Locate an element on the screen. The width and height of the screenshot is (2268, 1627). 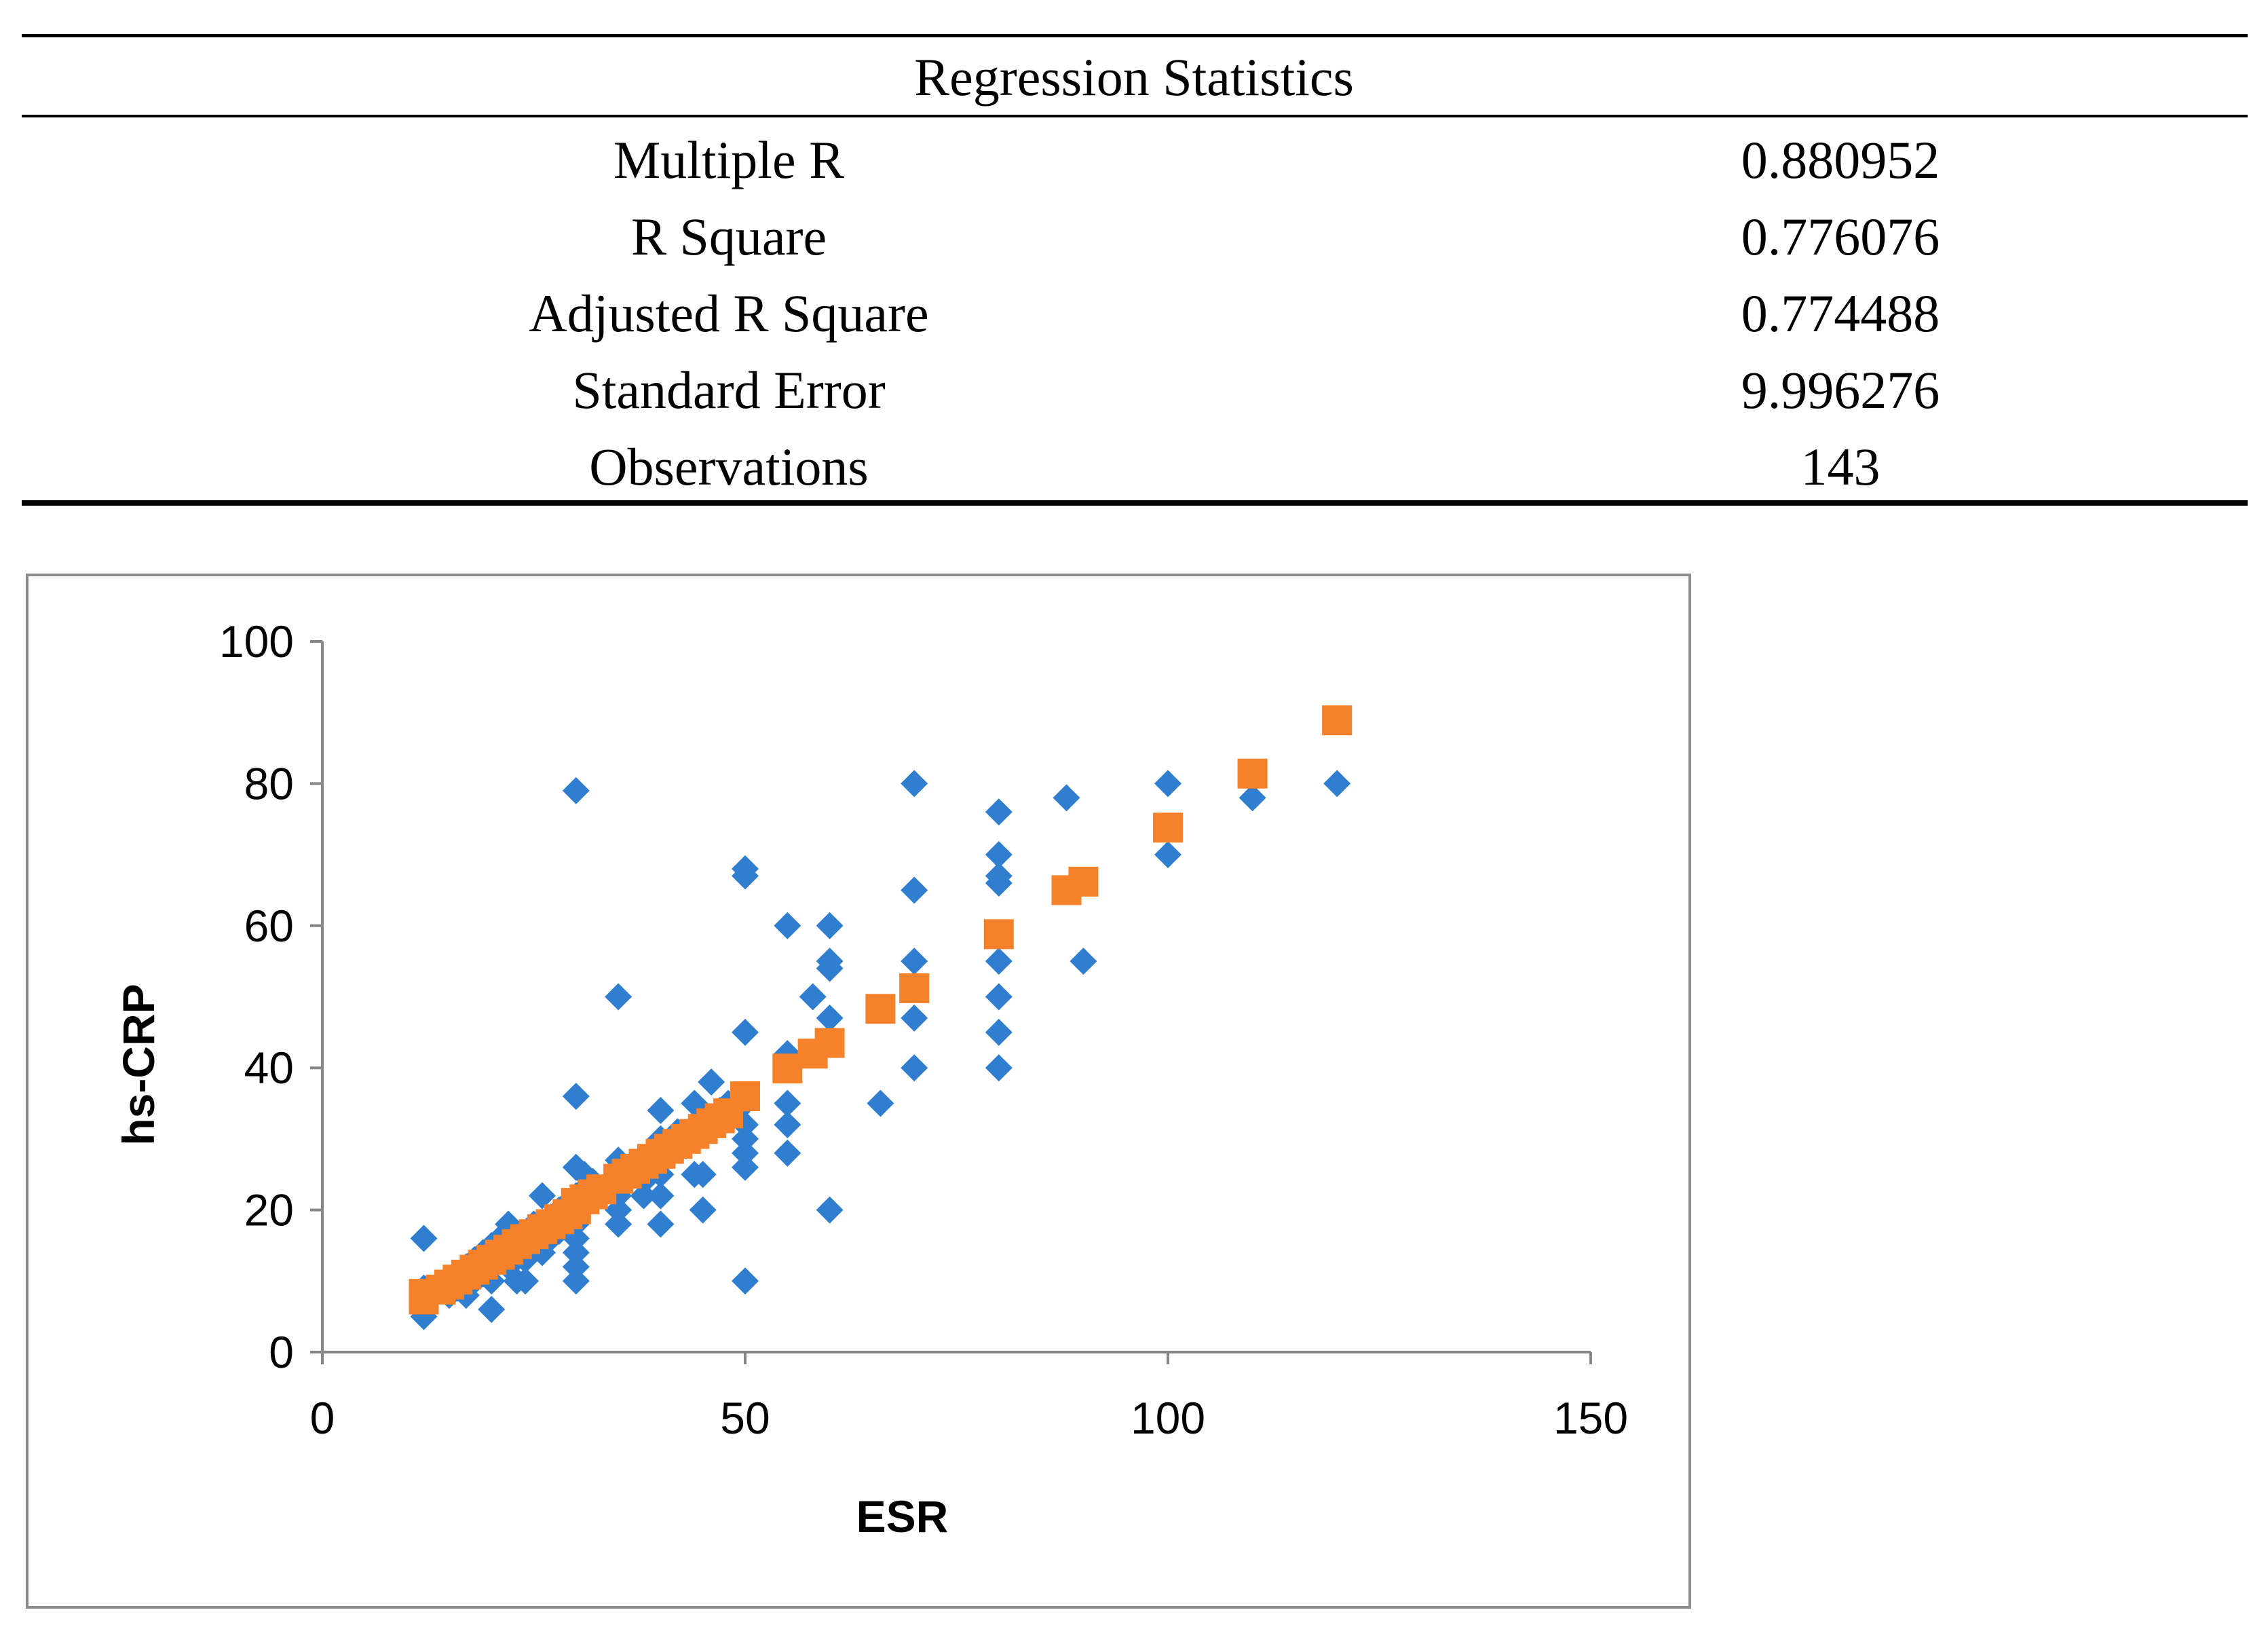
table-header-rule is located at coordinates (1135, 116).